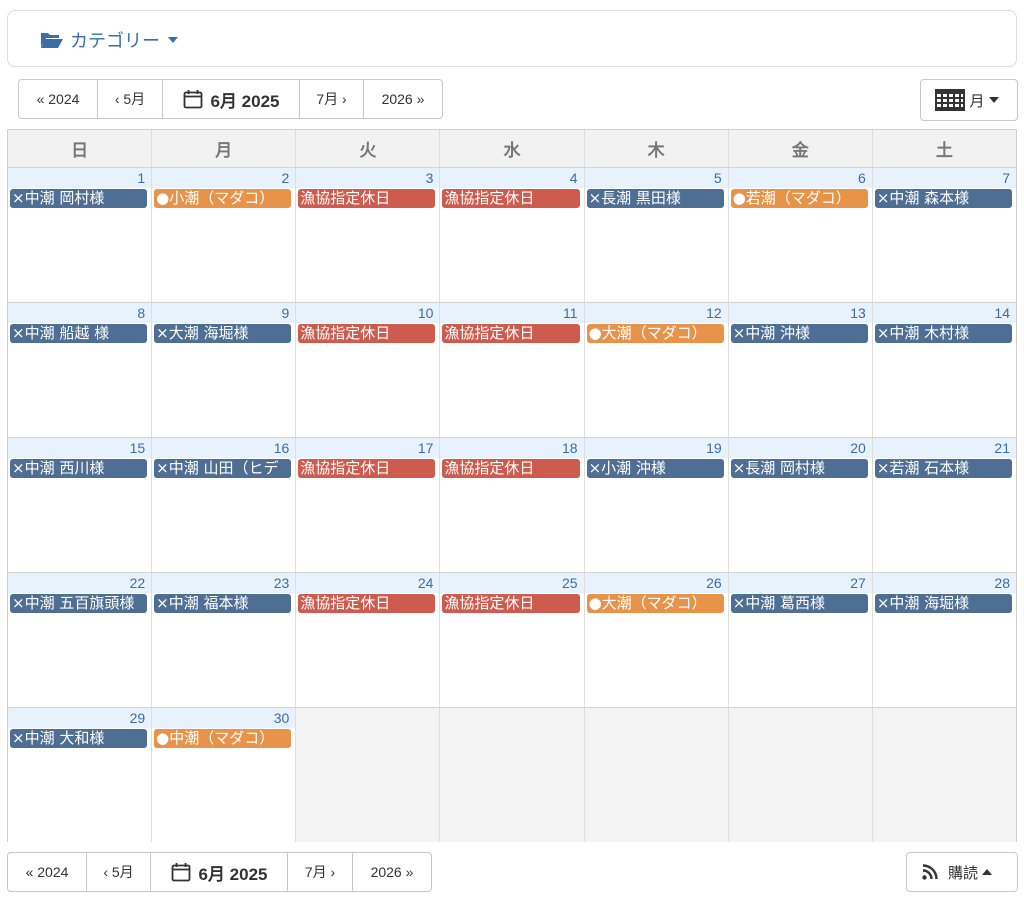 The image size is (1024, 898). I want to click on calendar-event: ×長潮 黒田様, so click(655, 198).